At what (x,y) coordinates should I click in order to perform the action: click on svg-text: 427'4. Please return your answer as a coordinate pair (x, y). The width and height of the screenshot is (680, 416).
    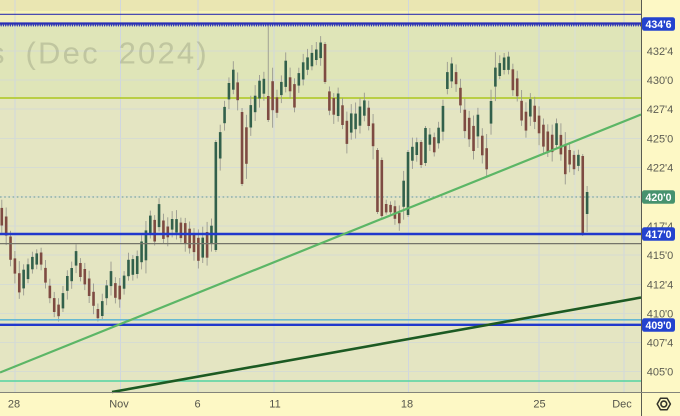
    Looking at the image, I should click on (660, 110).